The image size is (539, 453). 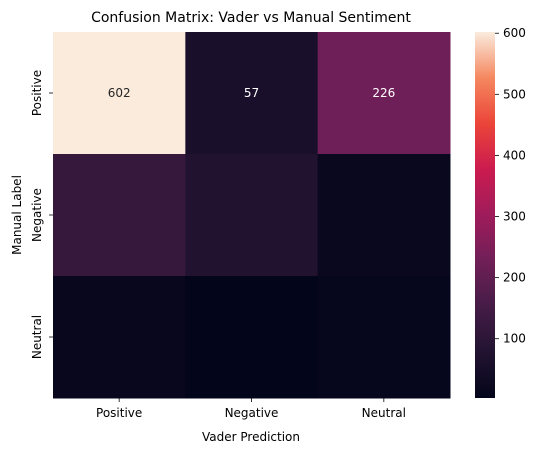 I want to click on colorbar-tick-label: 300, so click(x=514, y=217).